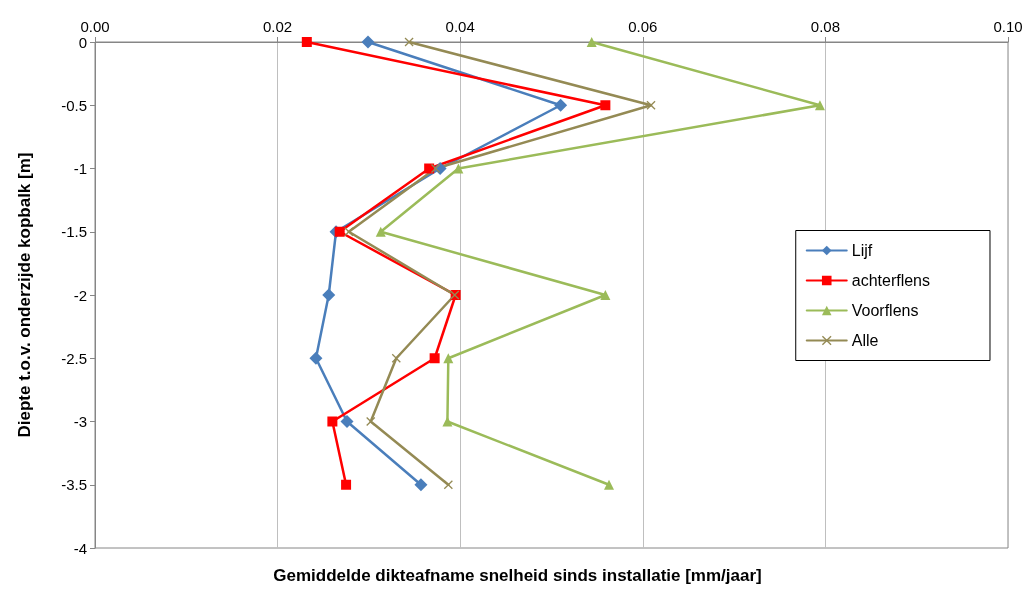 This screenshot has width=1035, height=591. I want to click on legend-label: Alle, so click(865, 340).